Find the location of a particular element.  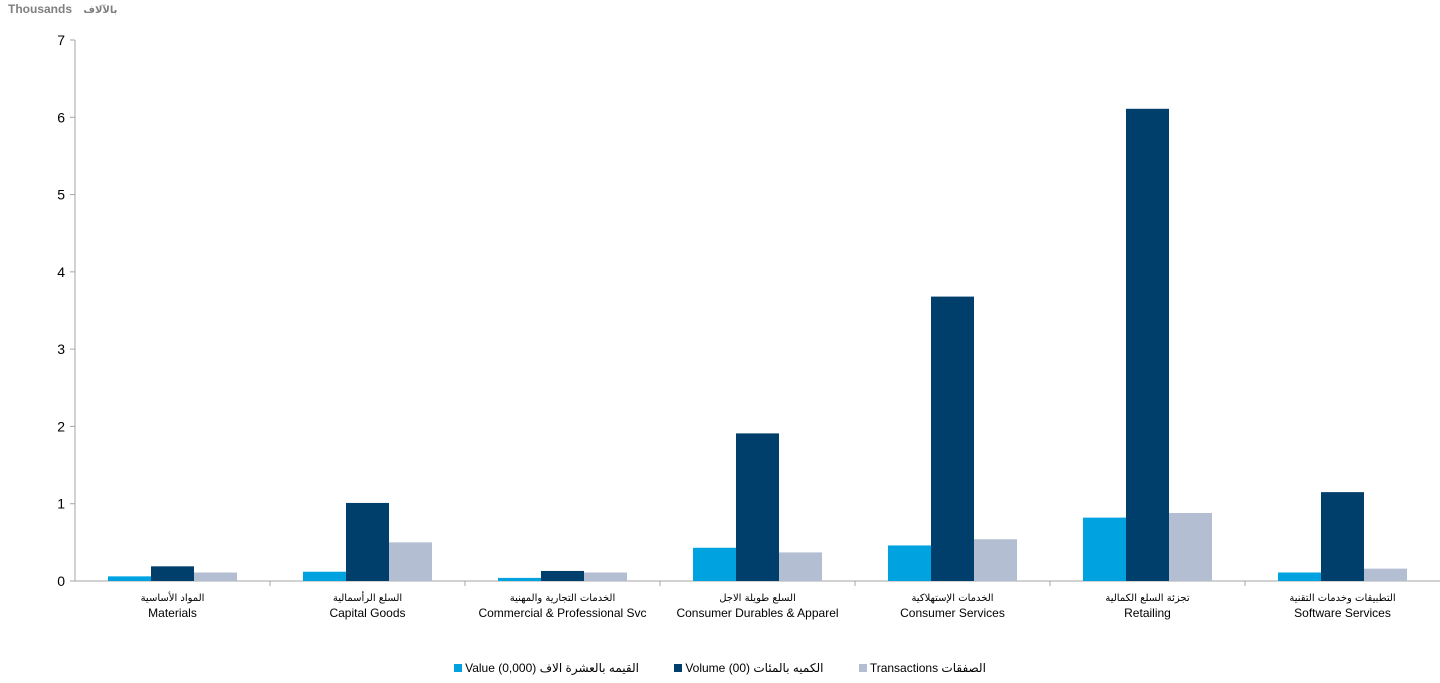

x-category-label-ar: السلع طويلة الاجل is located at coordinates (757, 598).